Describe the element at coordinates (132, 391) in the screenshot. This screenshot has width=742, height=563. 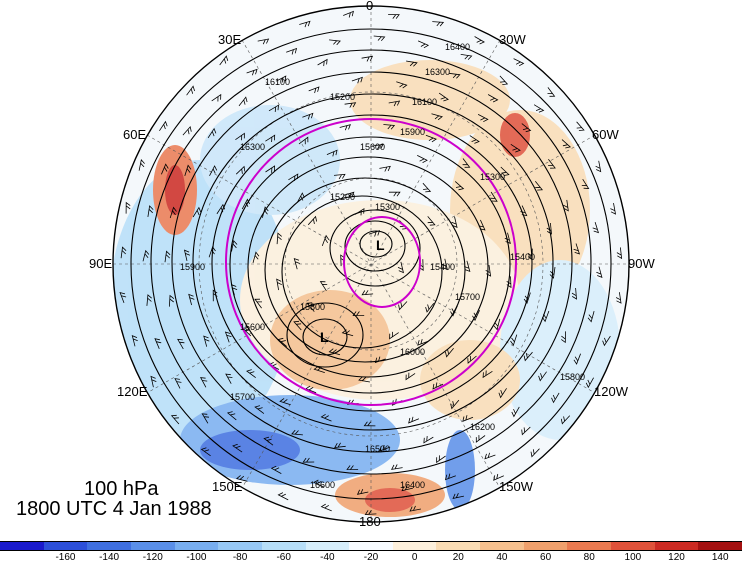
I see `lon-label-120e: 120E` at that location.